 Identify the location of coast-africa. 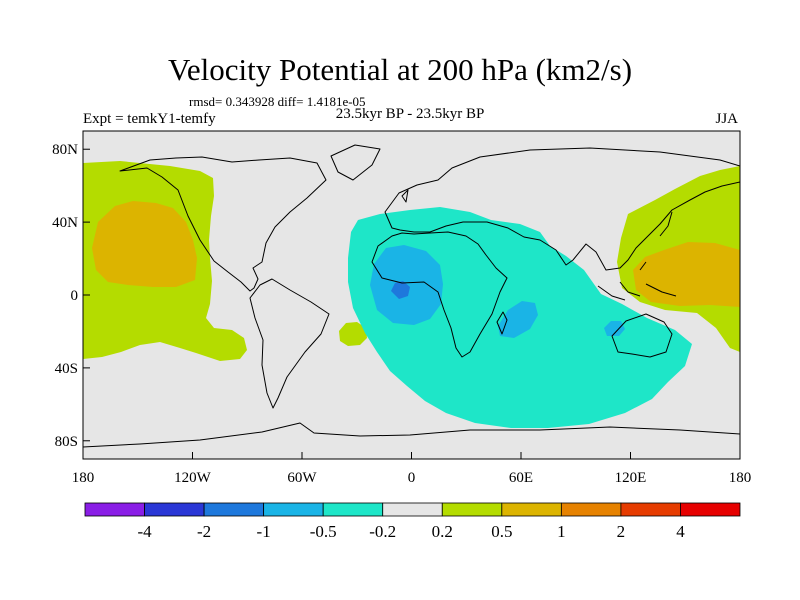
(439, 294).